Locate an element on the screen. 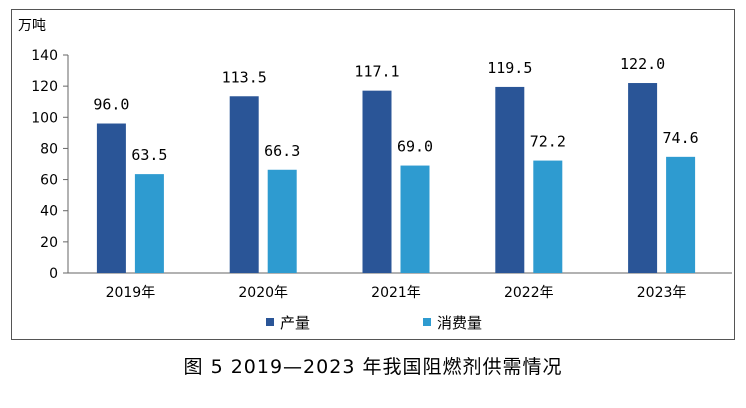  legend-label-production: 产量 is located at coordinates (295, 323).